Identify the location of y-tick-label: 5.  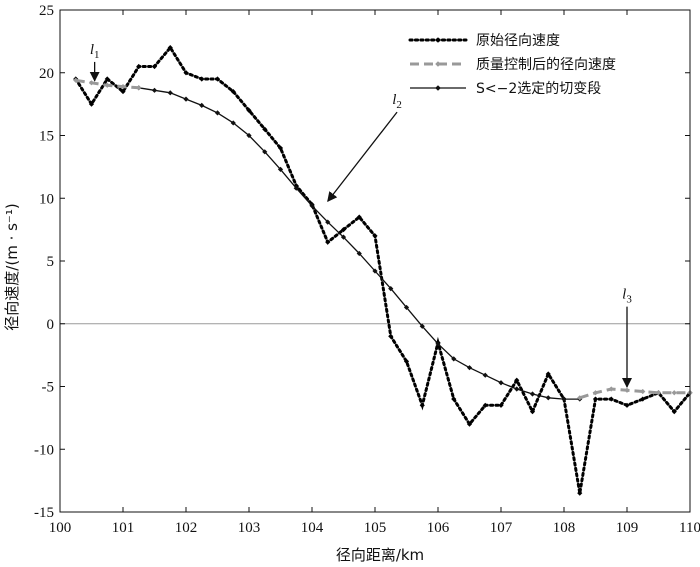
(51, 262).